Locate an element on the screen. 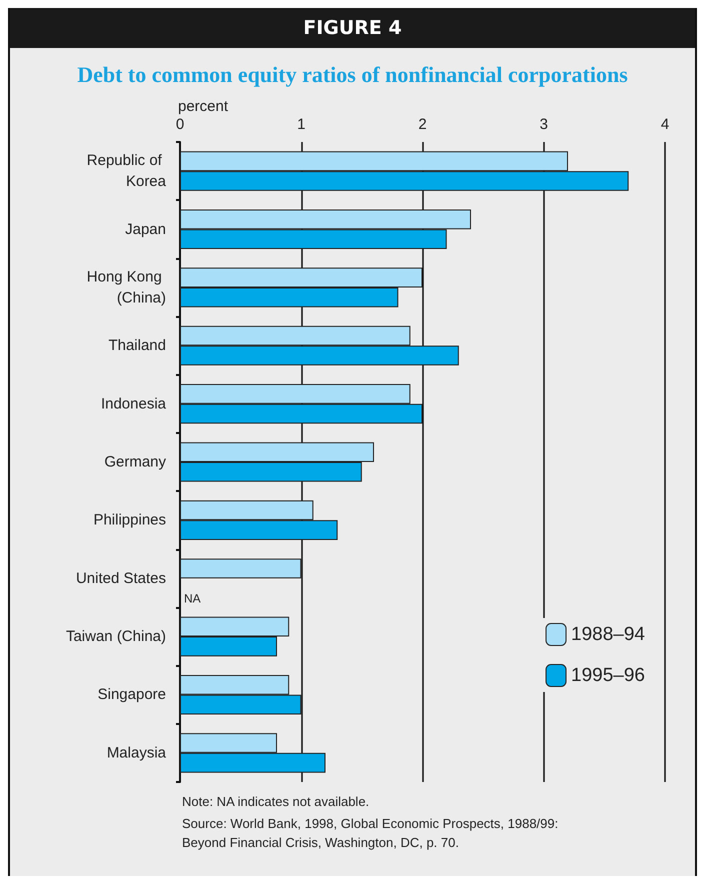 The width and height of the screenshot is (703, 886). chart-subtitle: Debt to common equity ratios of nonfinancial corporations is located at coordinates (352, 75).